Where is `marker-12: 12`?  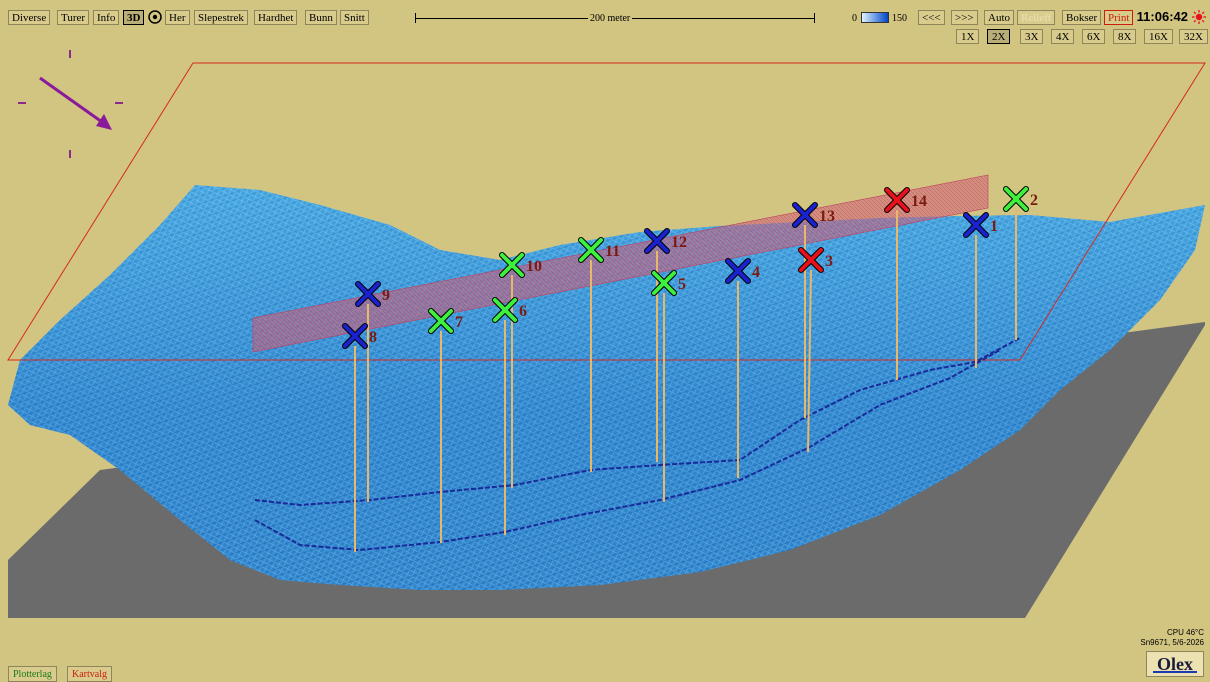
marker-12: 12 is located at coordinates (665, 241).